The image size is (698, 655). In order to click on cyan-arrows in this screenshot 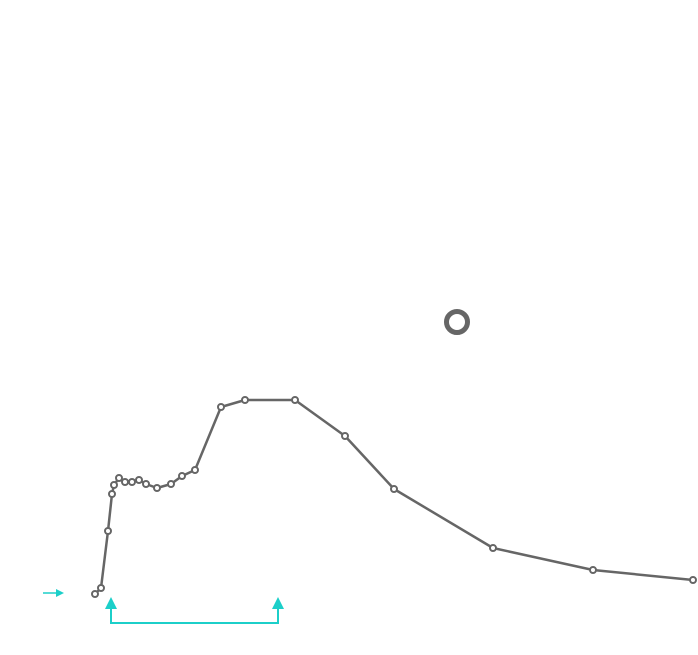, I will do `click(163, 606)`.